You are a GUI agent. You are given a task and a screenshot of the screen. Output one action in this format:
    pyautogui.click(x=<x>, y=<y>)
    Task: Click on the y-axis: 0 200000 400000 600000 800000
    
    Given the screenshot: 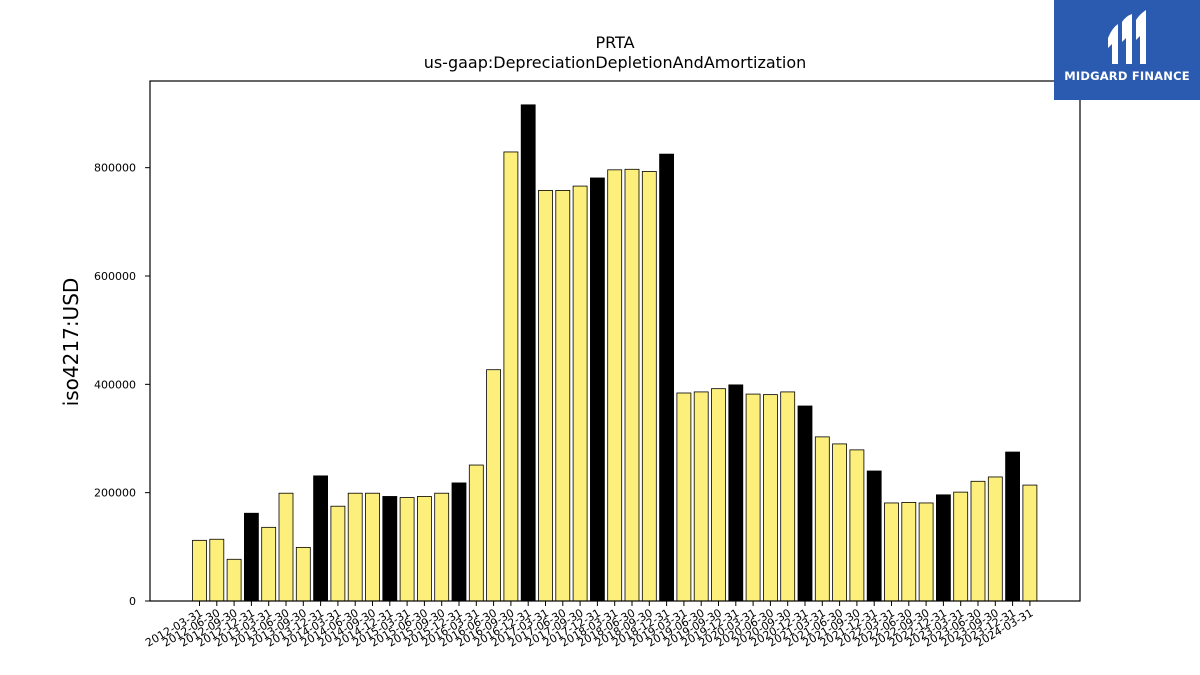 What is the action you would take?
    pyautogui.click(x=122, y=385)
    